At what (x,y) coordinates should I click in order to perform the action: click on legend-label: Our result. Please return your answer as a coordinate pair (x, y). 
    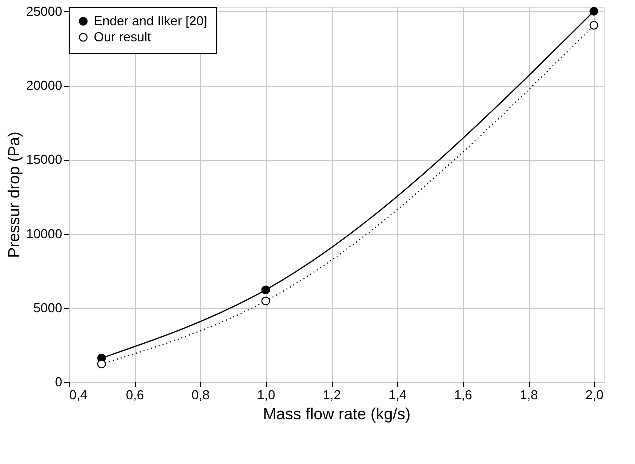
    Looking at the image, I should click on (123, 37).